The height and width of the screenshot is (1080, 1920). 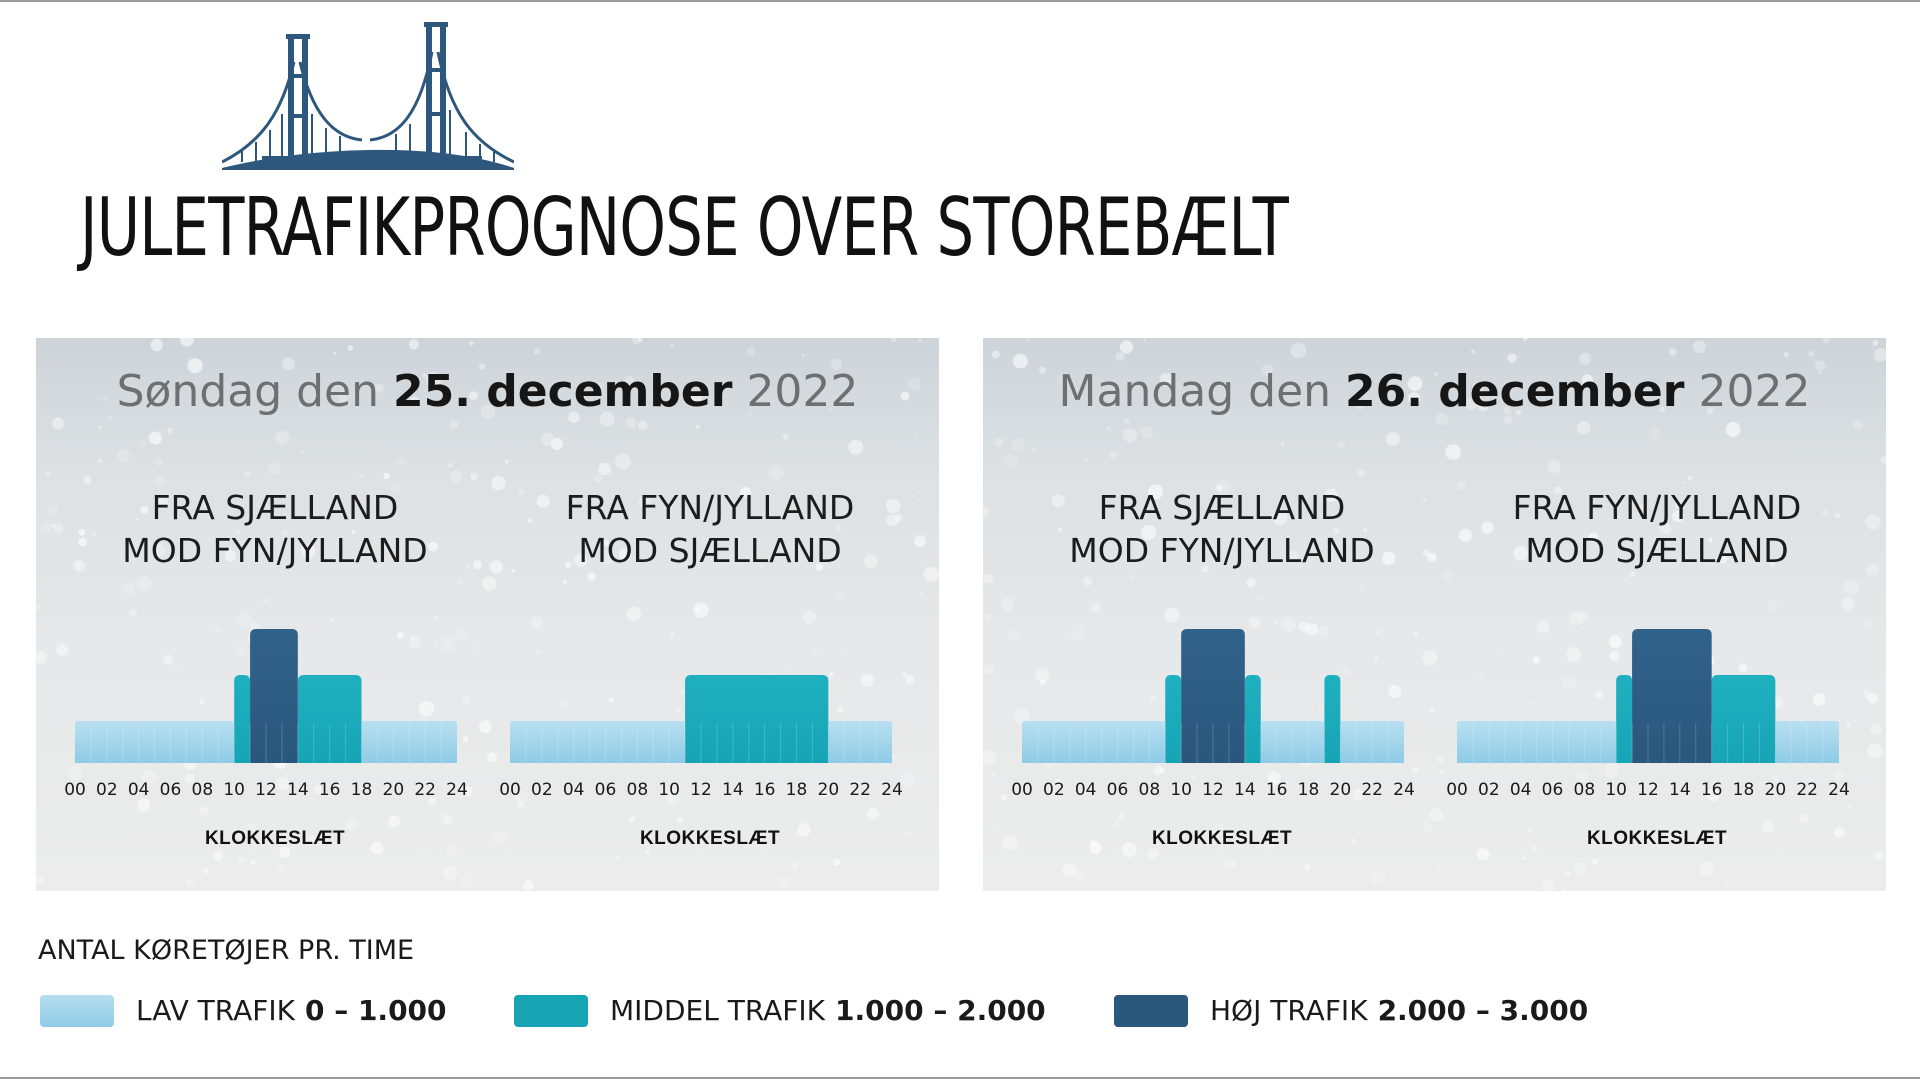 What do you see at coordinates (248, 391) in the screenshot?
I see `date-prefix: Søndag den` at bounding box center [248, 391].